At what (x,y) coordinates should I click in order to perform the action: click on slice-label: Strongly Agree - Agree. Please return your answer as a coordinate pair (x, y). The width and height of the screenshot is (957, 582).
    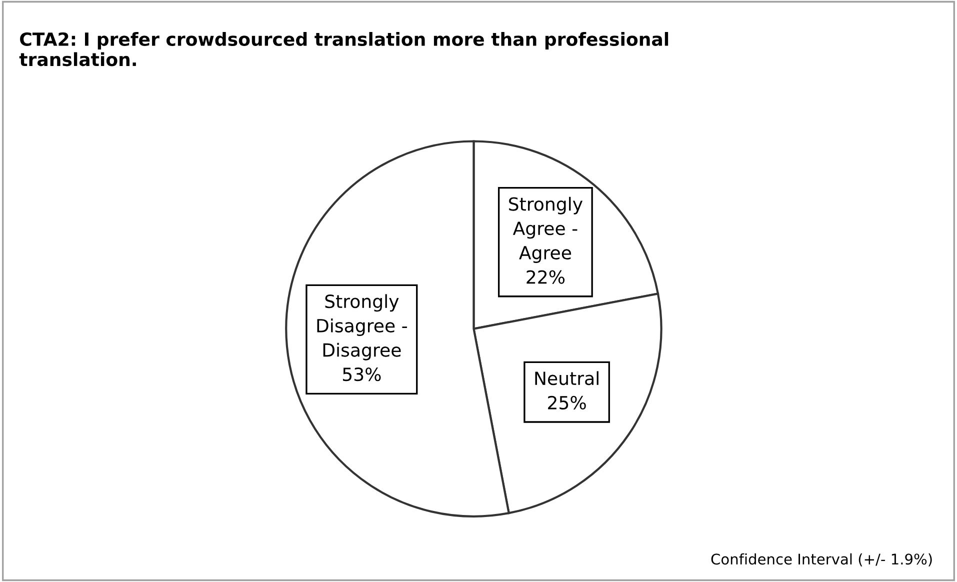
    Looking at the image, I should click on (546, 230).